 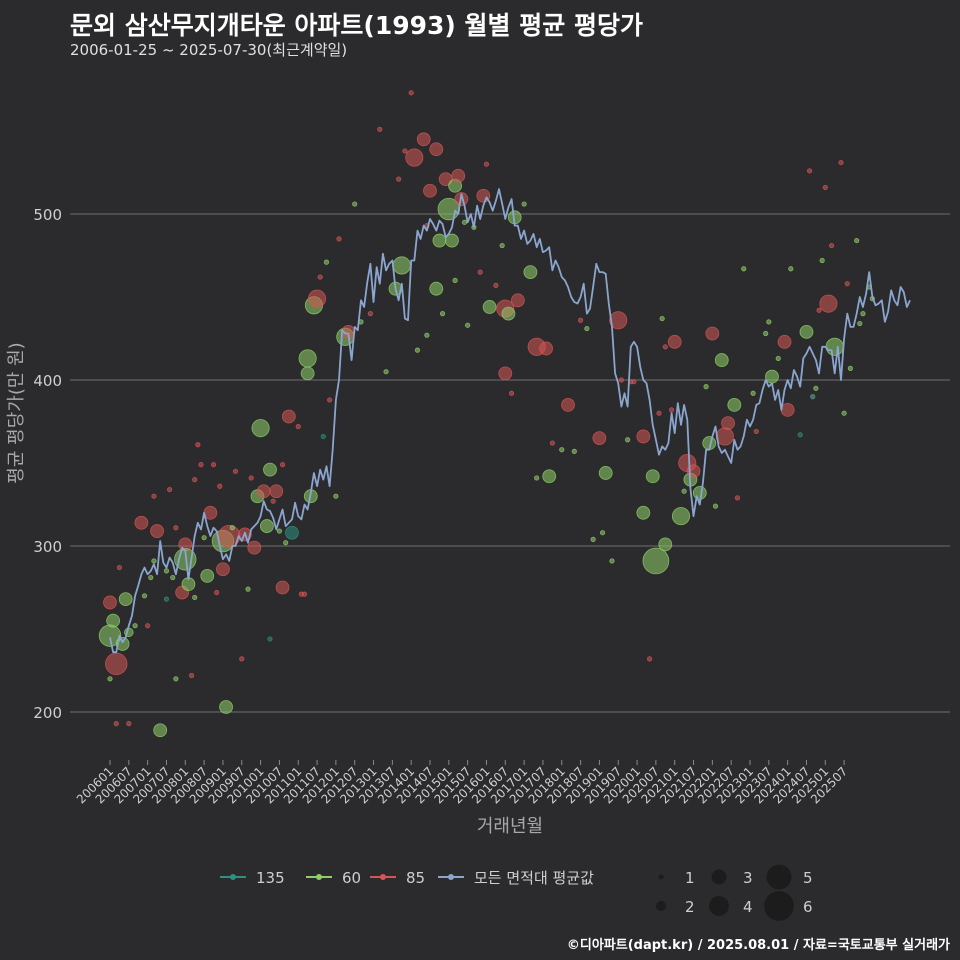 I want to click on size-label-6: 6, so click(x=808, y=907).